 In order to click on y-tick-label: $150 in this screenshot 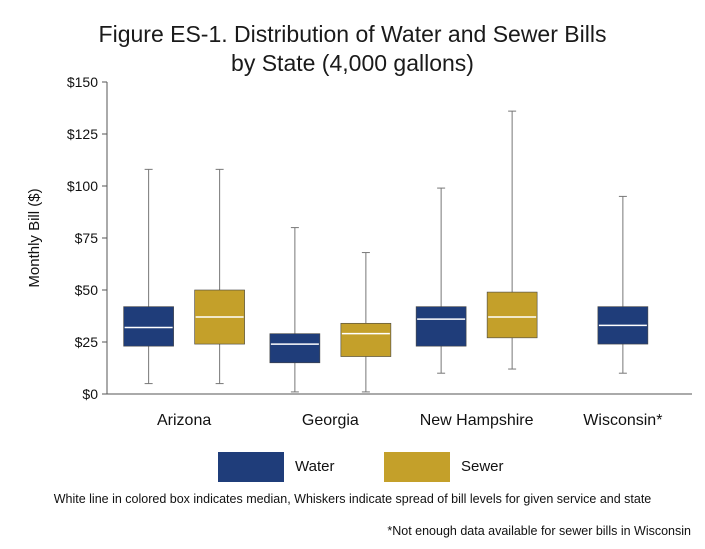, I will do `click(82, 82)`.